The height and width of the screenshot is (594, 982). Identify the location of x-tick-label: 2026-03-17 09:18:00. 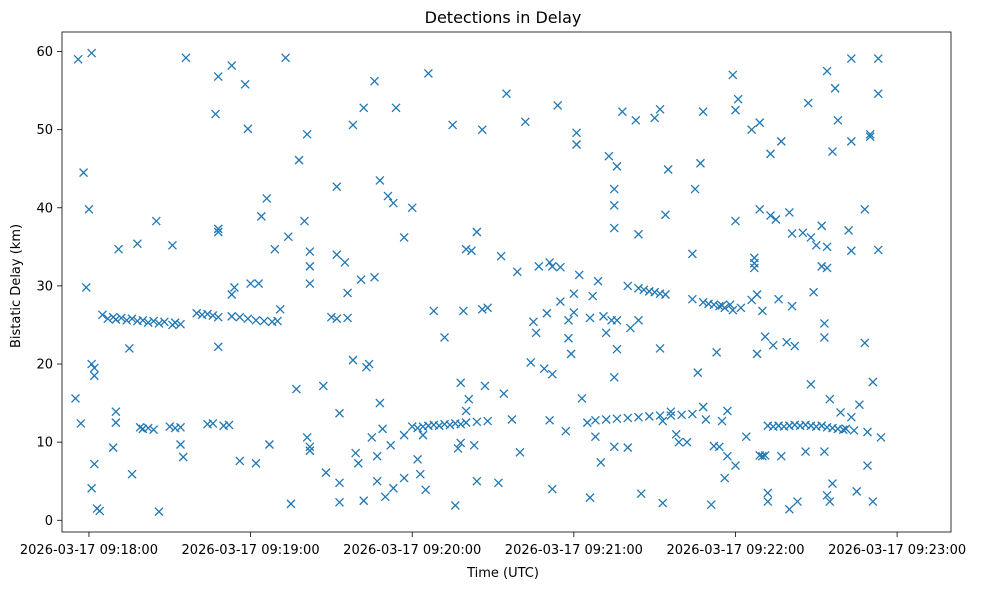
(89, 550).